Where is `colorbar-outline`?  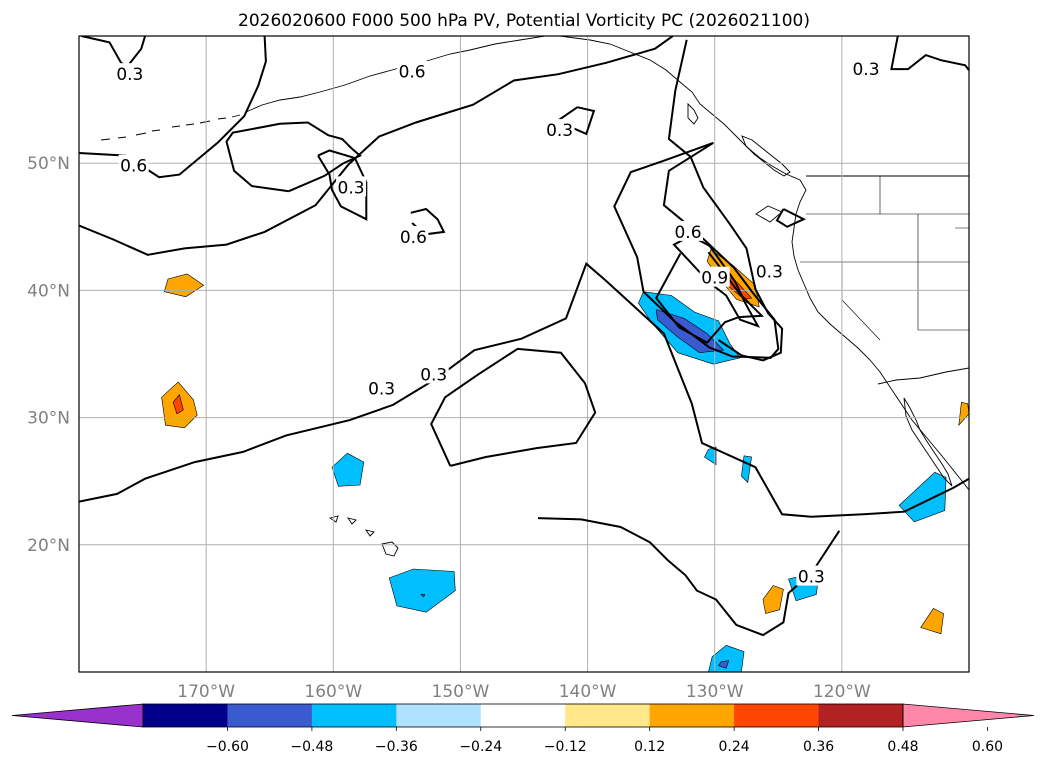
colorbar-outline is located at coordinates (523, 715).